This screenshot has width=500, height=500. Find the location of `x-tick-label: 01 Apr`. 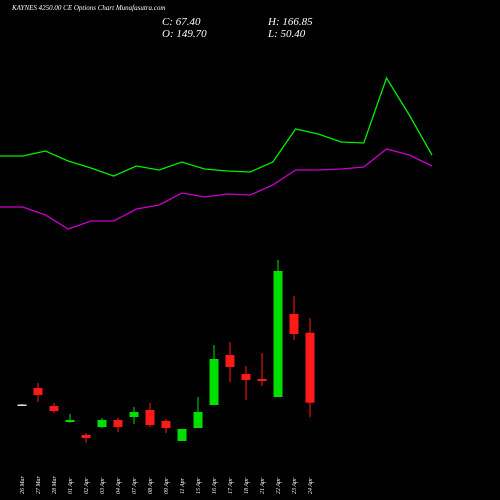

x-tick-label: 01 Apr is located at coordinates (71, 485).